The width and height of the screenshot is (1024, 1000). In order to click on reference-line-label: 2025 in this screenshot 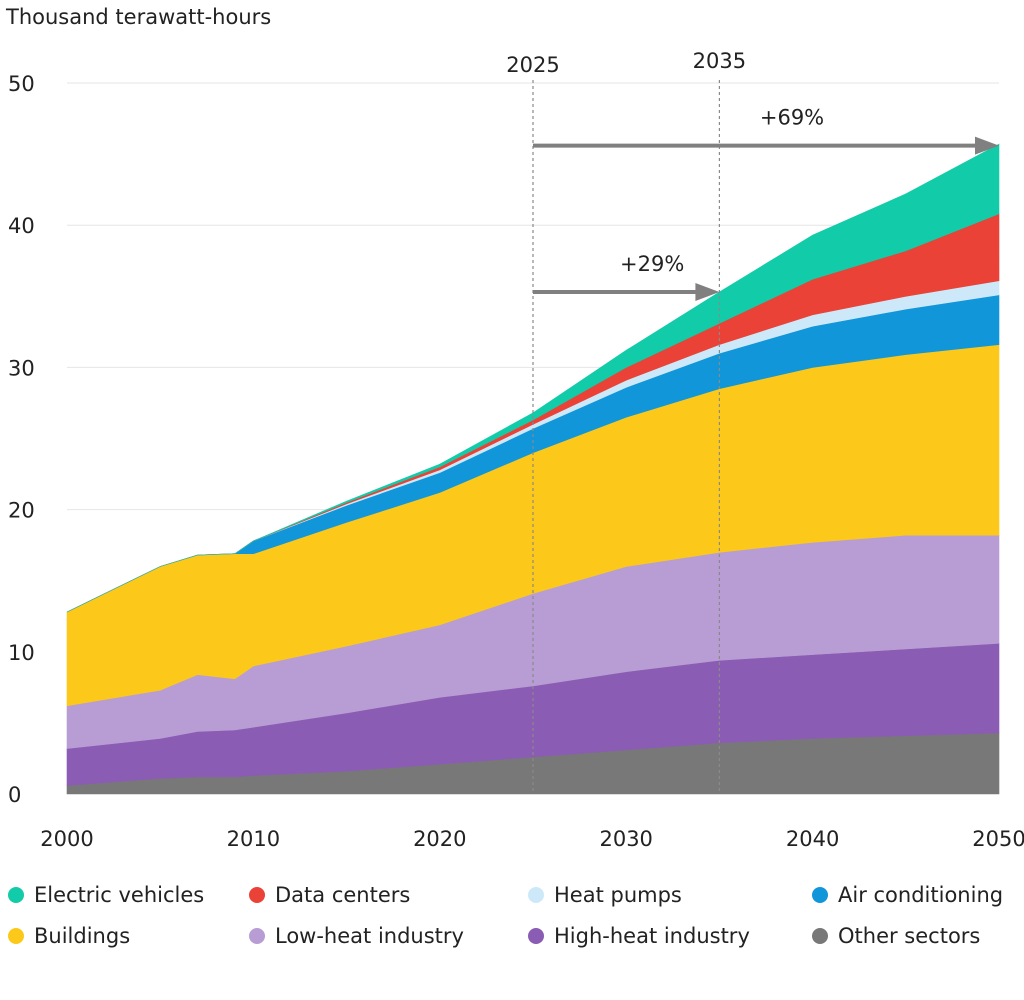, I will do `click(532, 65)`.